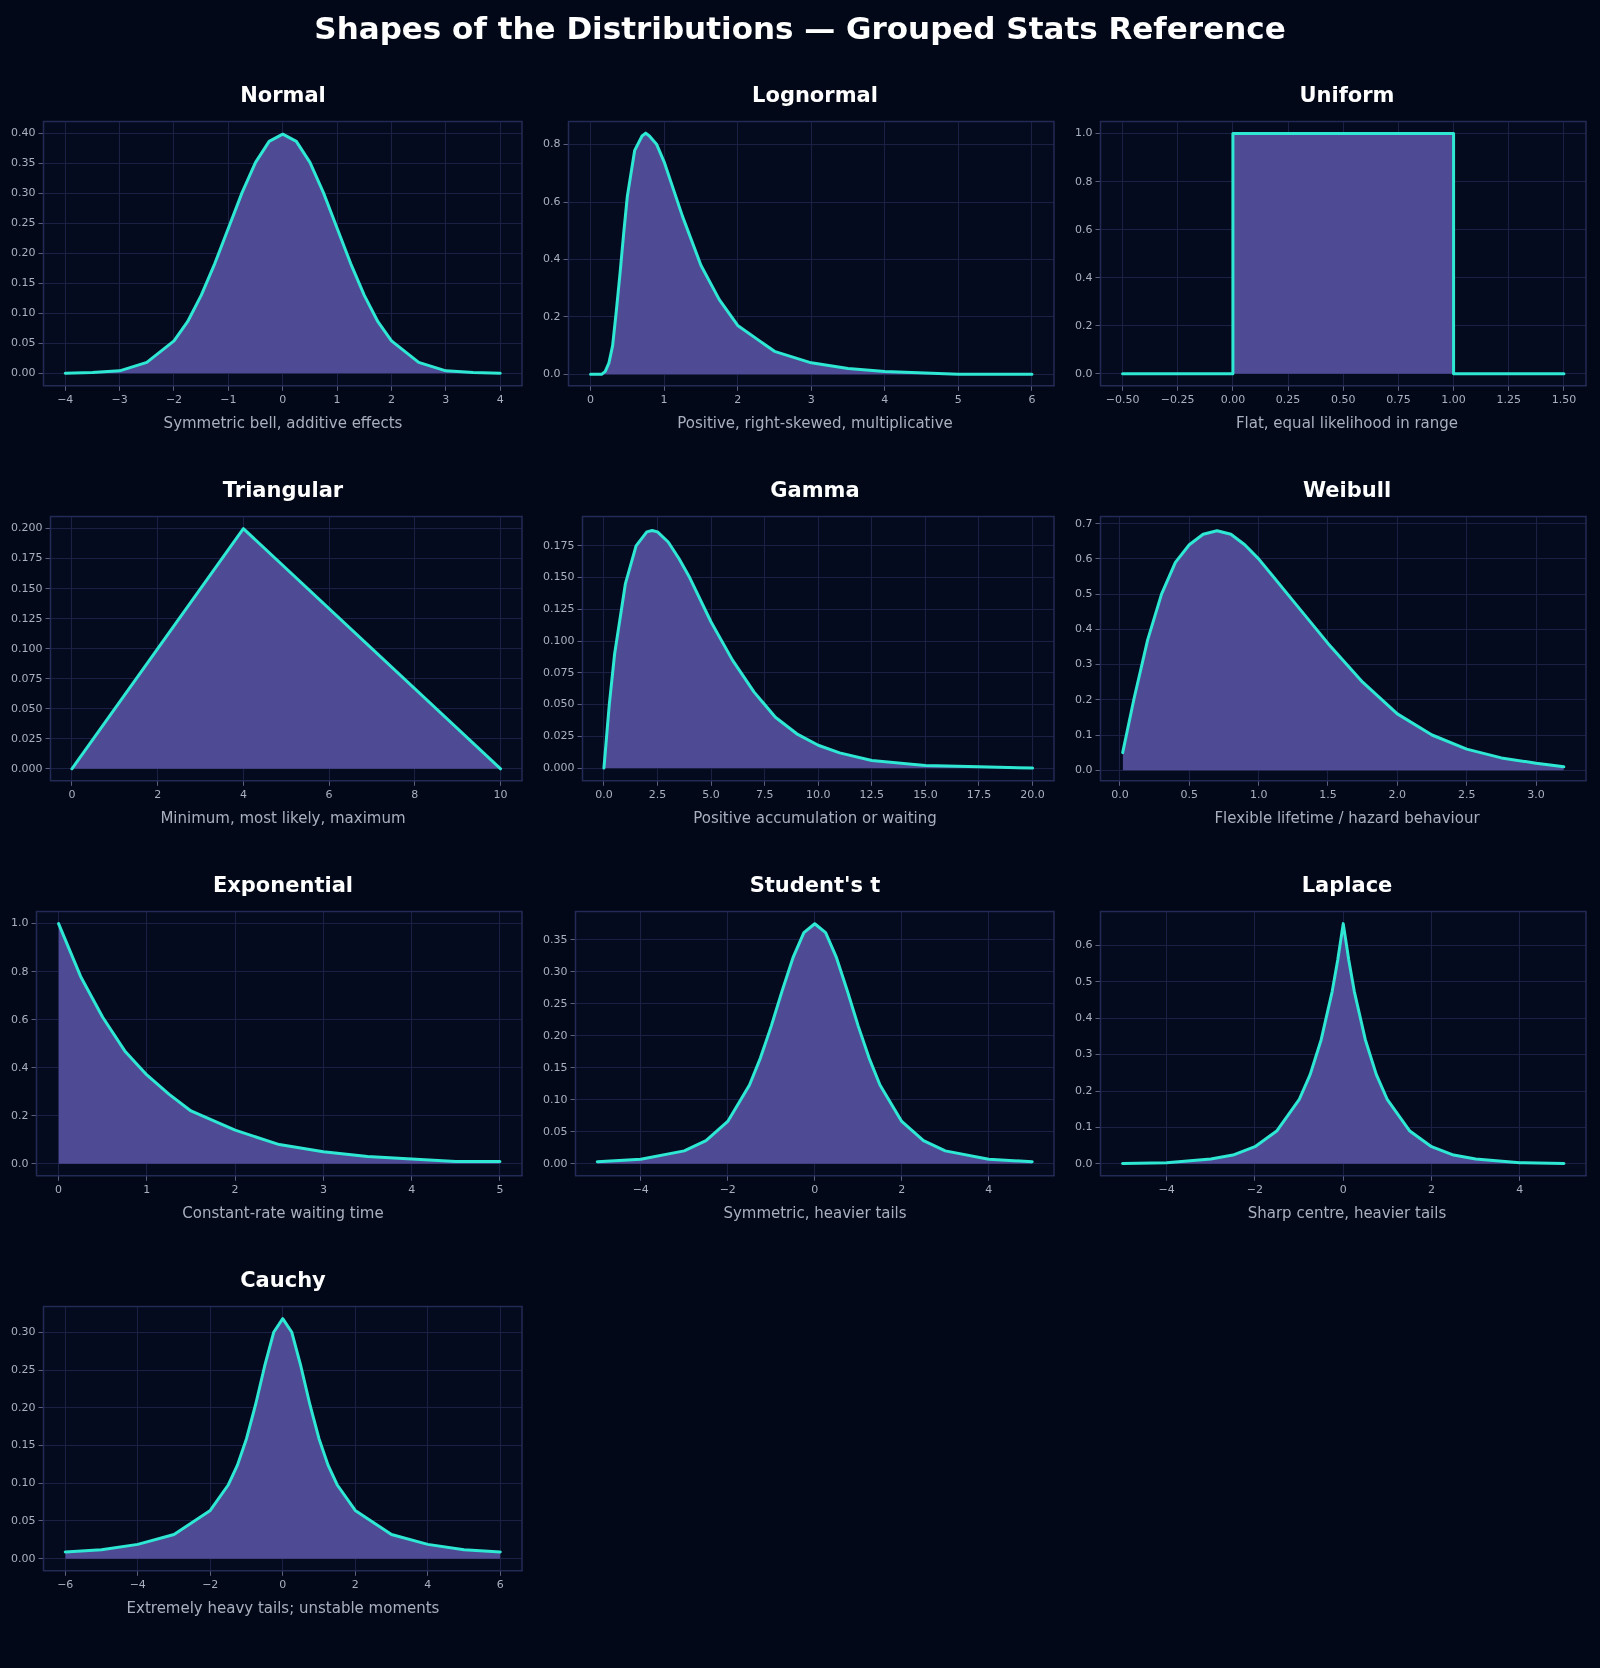  What do you see at coordinates (558, 577) in the screenshot?
I see `y-tick-label: 0.150` at bounding box center [558, 577].